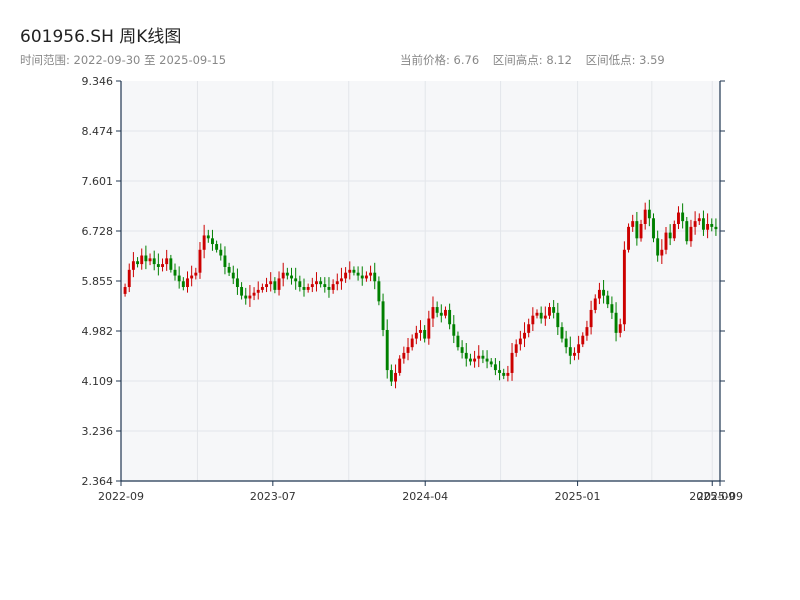  I want to click on y-tick-label: 8.474, so click(98, 131).